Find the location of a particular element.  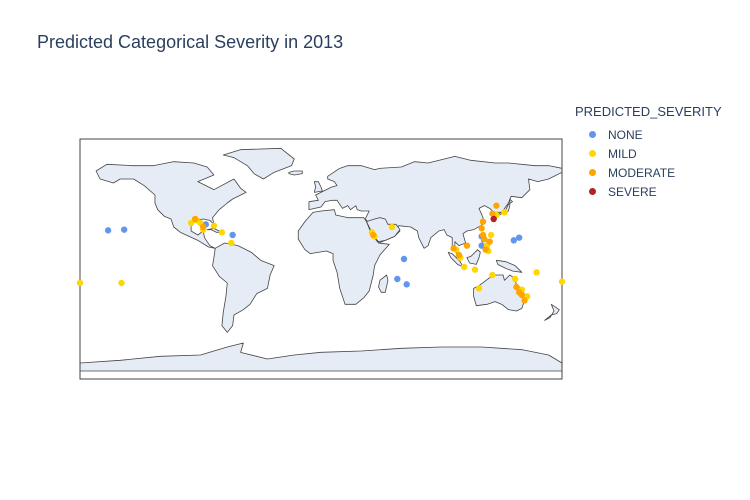

points-layer is located at coordinates (321, 253).